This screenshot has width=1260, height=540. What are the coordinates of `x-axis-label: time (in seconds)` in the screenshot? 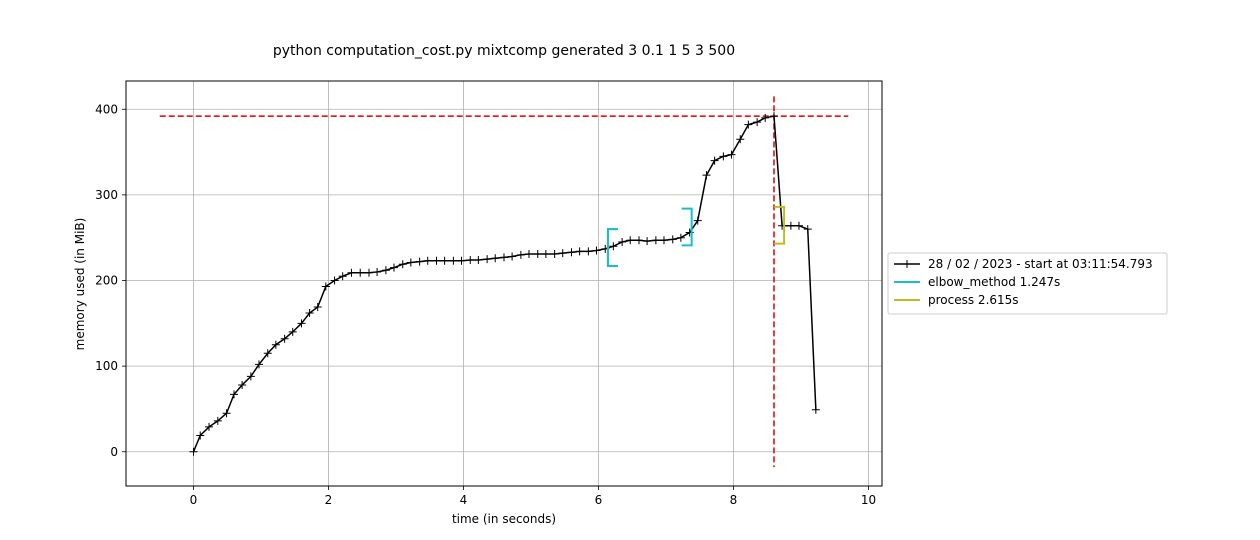 It's located at (504, 519).